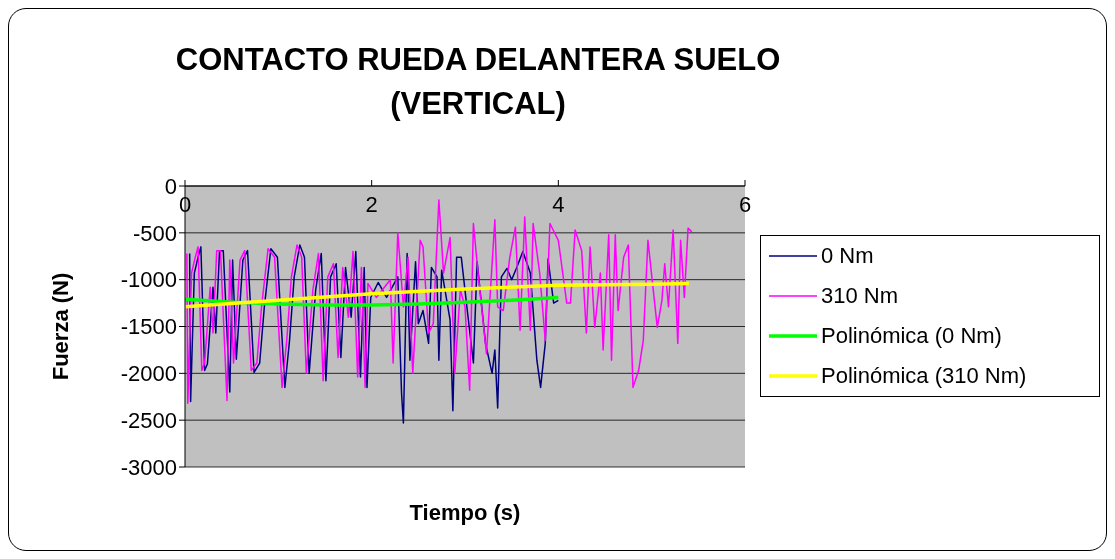  I want to click on y-tick-label: -2500, so click(148, 420).